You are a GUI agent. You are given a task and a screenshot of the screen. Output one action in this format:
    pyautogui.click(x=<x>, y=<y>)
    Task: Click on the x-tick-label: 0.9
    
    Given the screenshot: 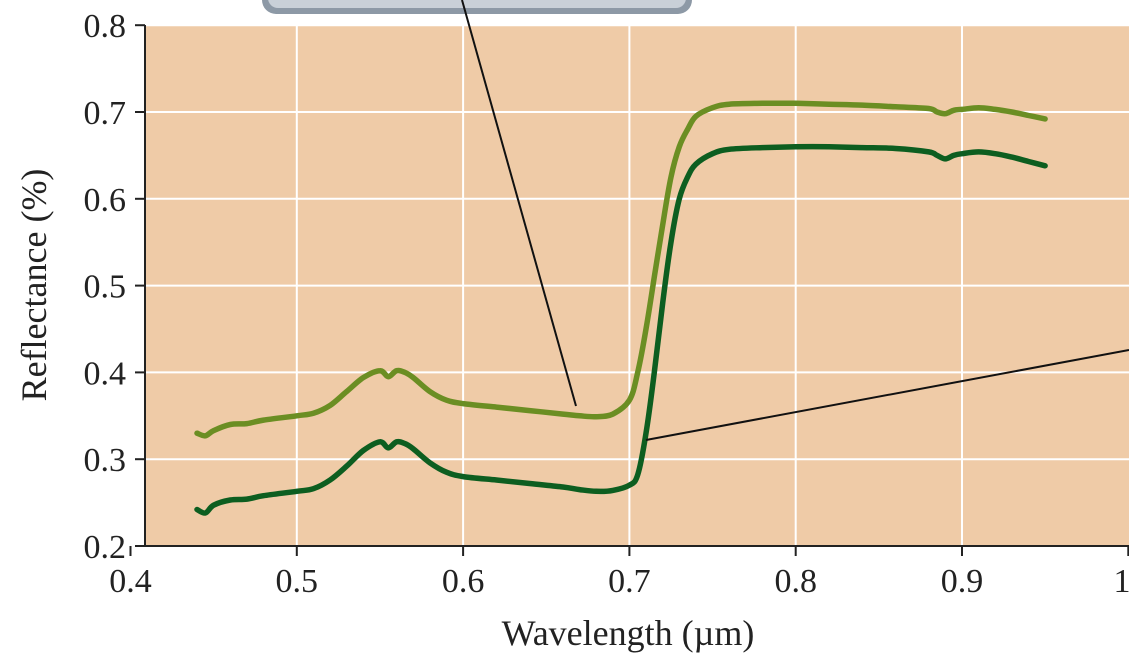 What is the action you would take?
    pyautogui.click(x=962, y=581)
    